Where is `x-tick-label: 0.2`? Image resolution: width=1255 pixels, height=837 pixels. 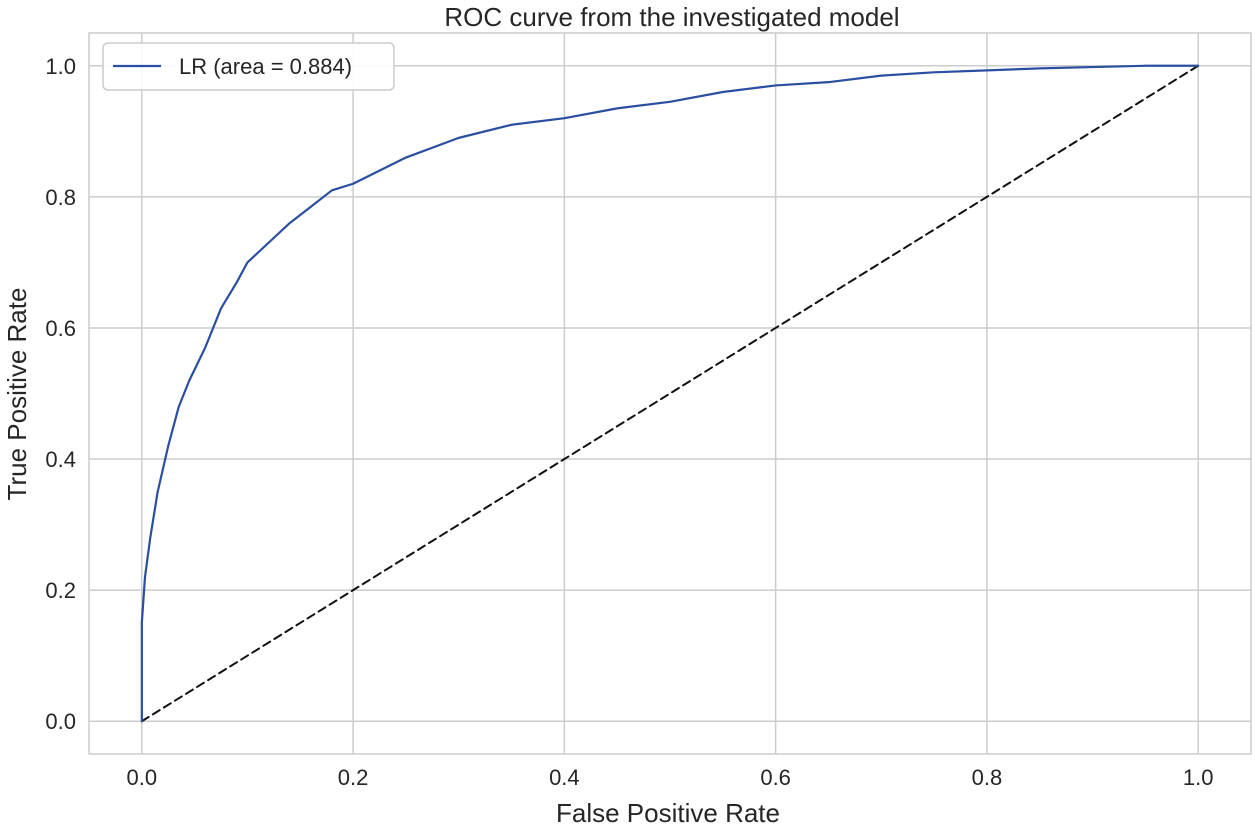
x-tick-label: 0.2 is located at coordinates (353, 777).